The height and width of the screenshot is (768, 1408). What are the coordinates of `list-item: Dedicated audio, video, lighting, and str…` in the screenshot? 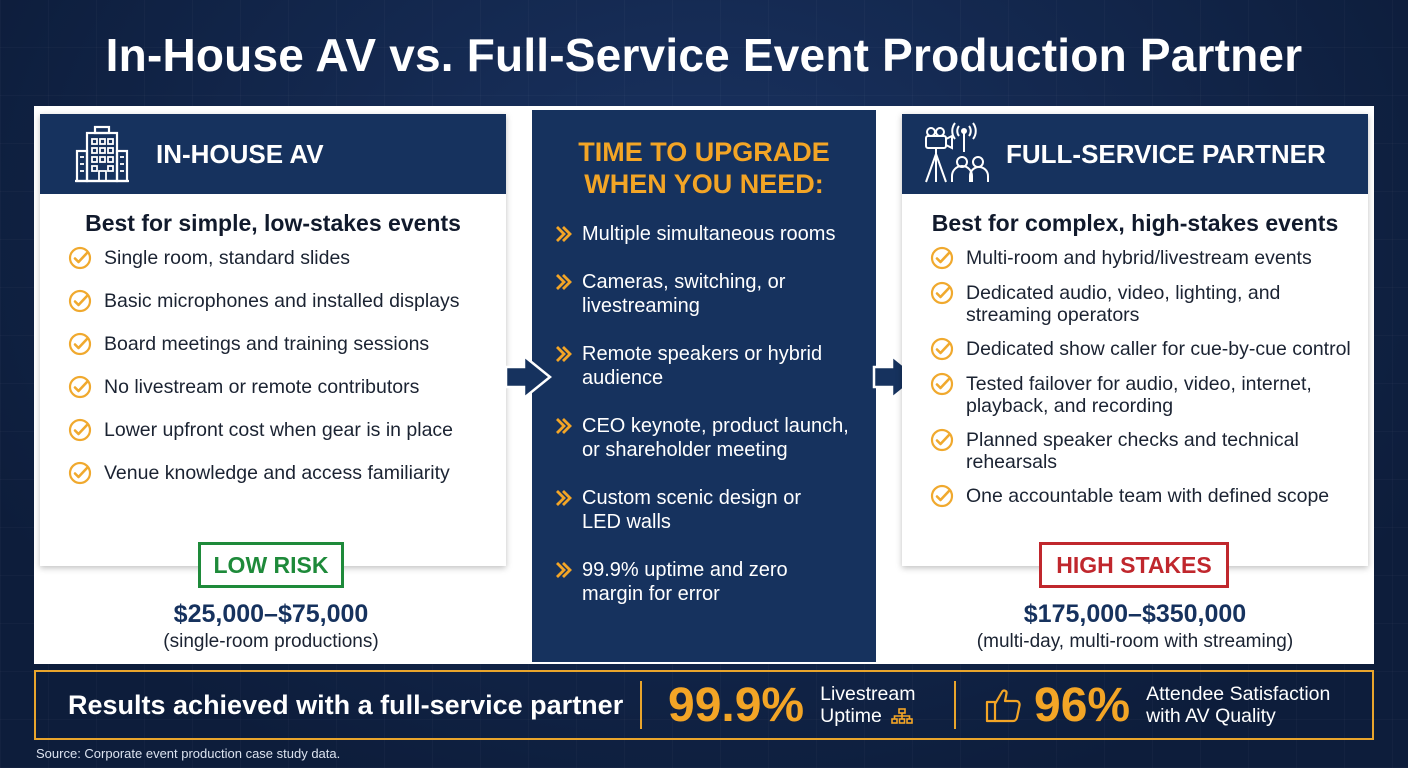 It's located at (1142, 303).